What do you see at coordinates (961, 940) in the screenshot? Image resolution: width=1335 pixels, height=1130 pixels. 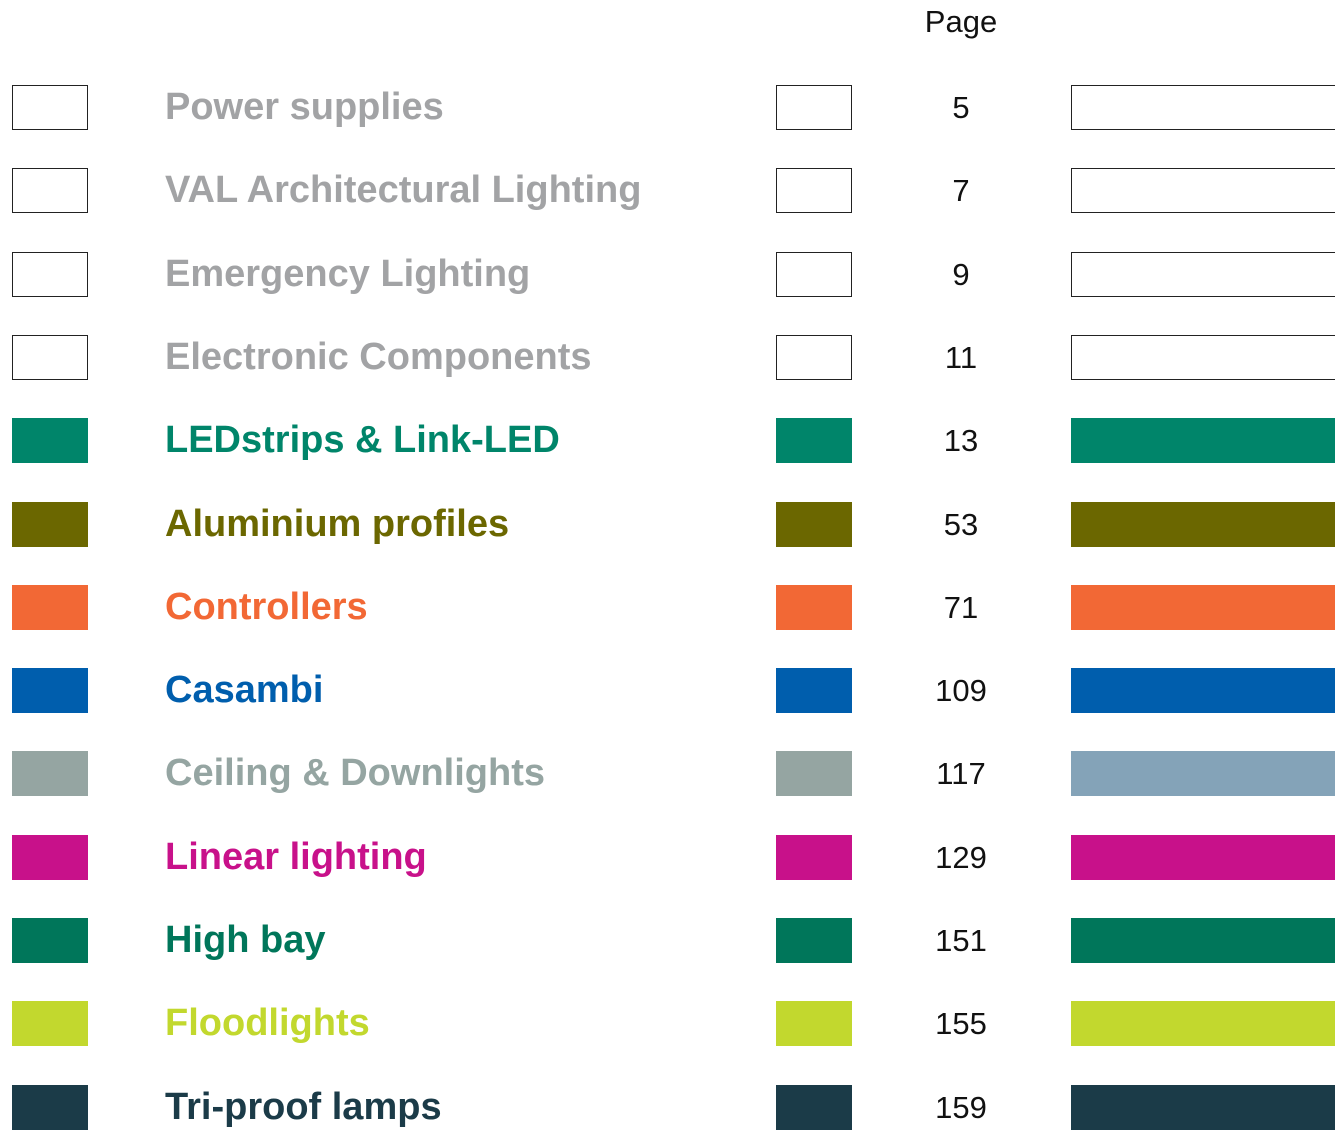 I see `page-number: 151` at bounding box center [961, 940].